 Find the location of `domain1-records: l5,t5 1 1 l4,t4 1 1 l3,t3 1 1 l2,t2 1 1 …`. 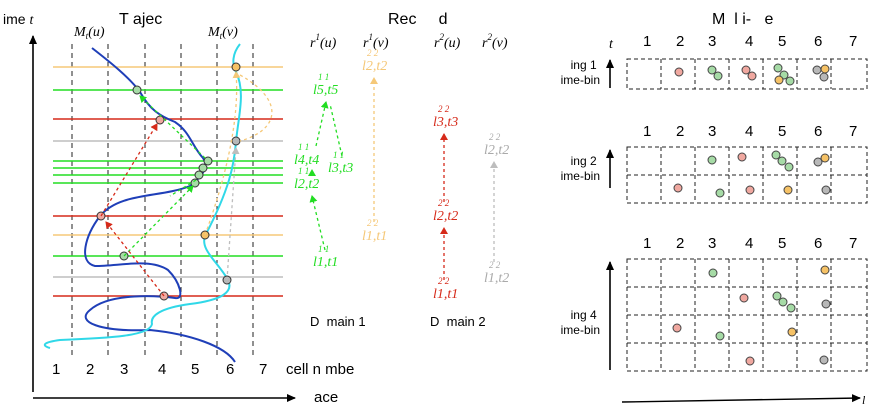

domain1-records: l5,t5 1 1 l4,t4 1 1 l3,t3 1 1 l2,t2 1 1 … is located at coordinates (340, 159).